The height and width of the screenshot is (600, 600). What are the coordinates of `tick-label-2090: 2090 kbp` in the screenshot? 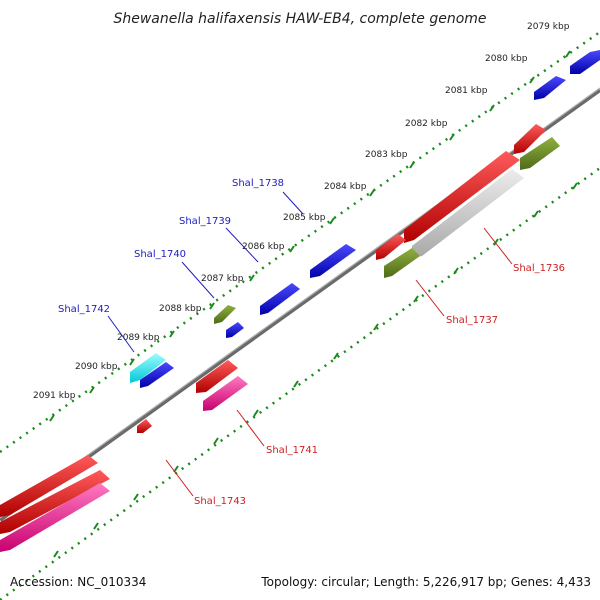 It's located at (96, 367).